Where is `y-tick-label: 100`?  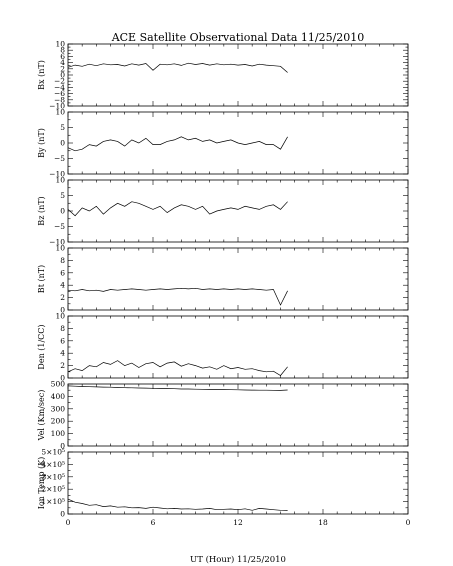
y-tick-label: 100 is located at coordinates (58, 433).